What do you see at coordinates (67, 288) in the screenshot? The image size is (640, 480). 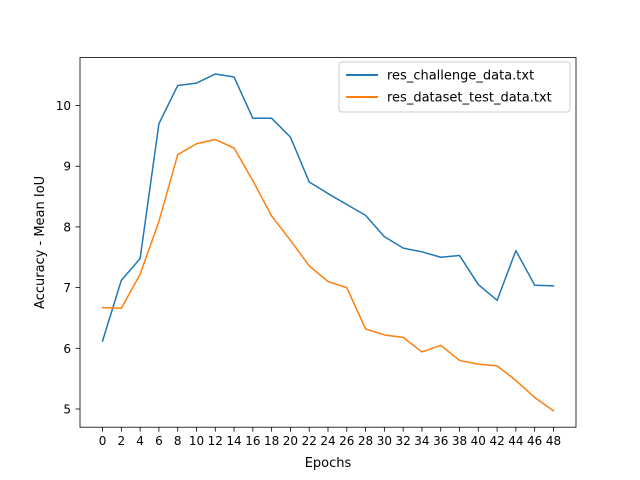 I see `y-tick-label: 7` at bounding box center [67, 288].